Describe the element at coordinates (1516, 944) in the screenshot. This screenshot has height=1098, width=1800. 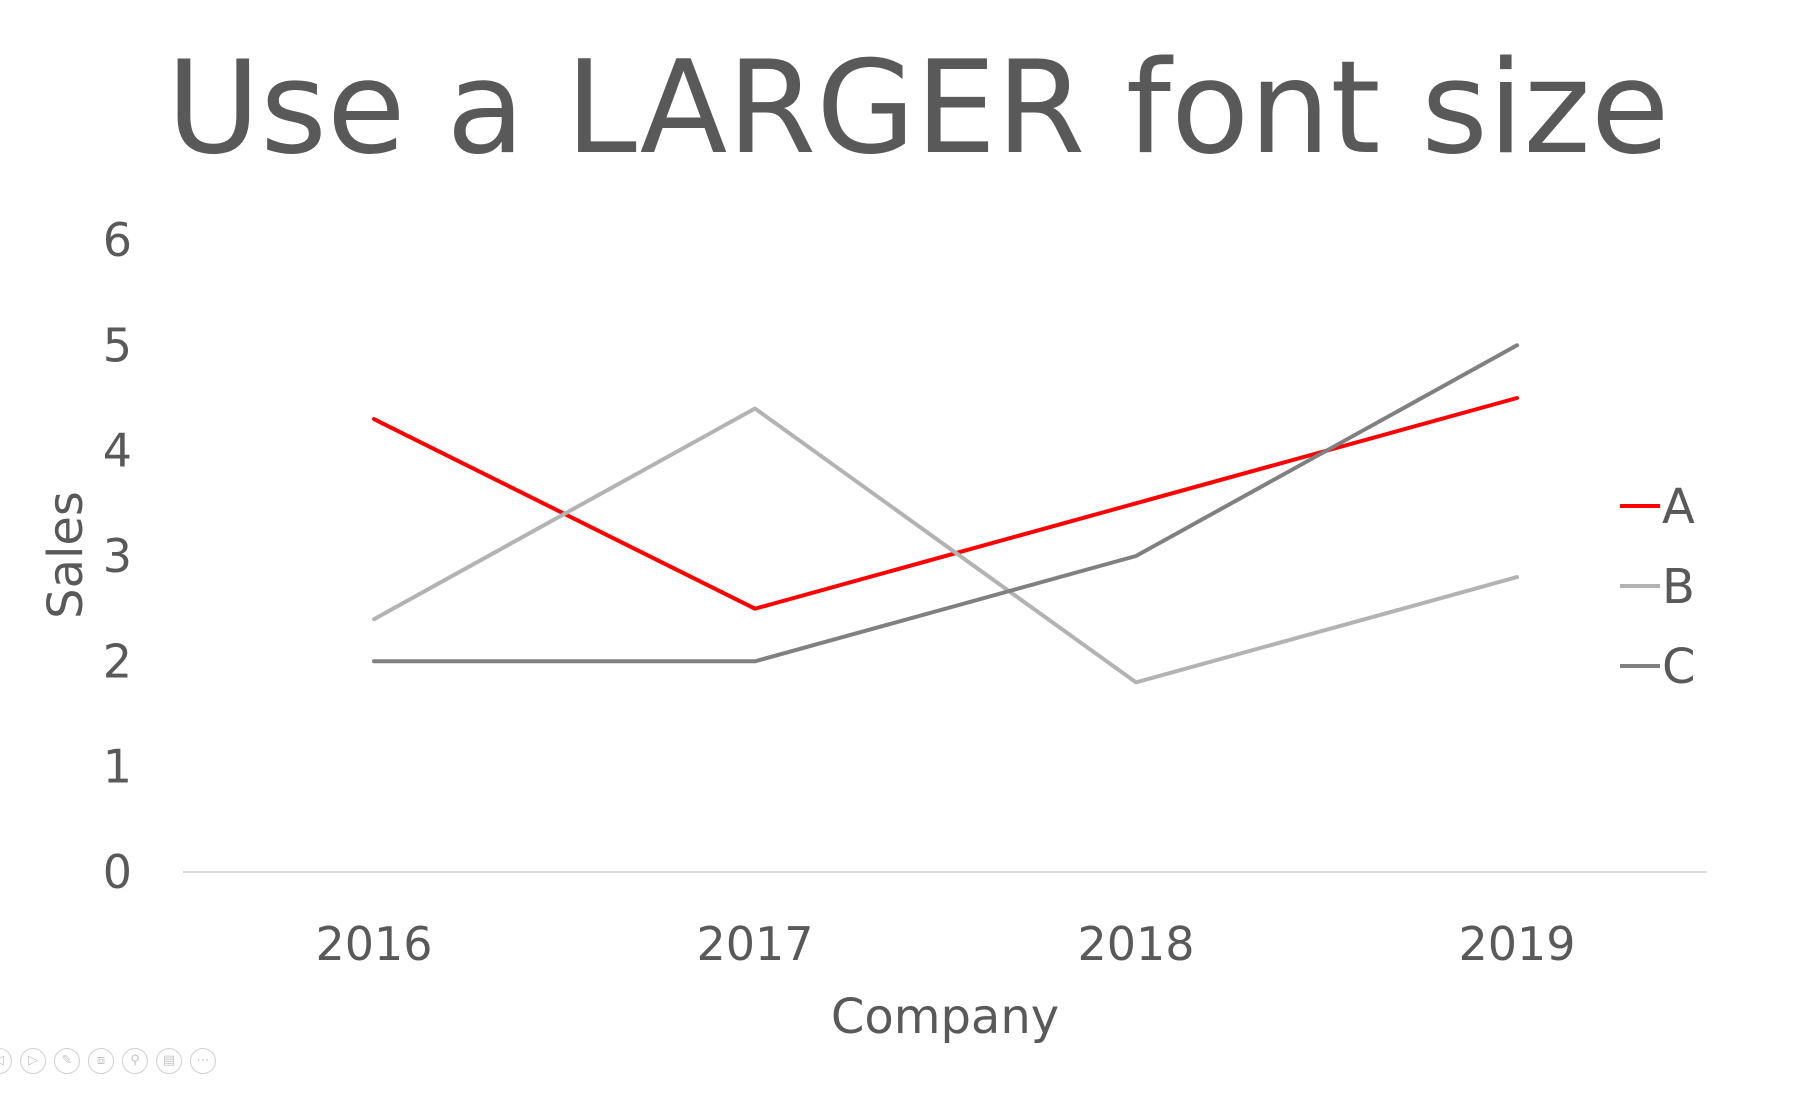
I see `x-tick-label: 2019` at that location.